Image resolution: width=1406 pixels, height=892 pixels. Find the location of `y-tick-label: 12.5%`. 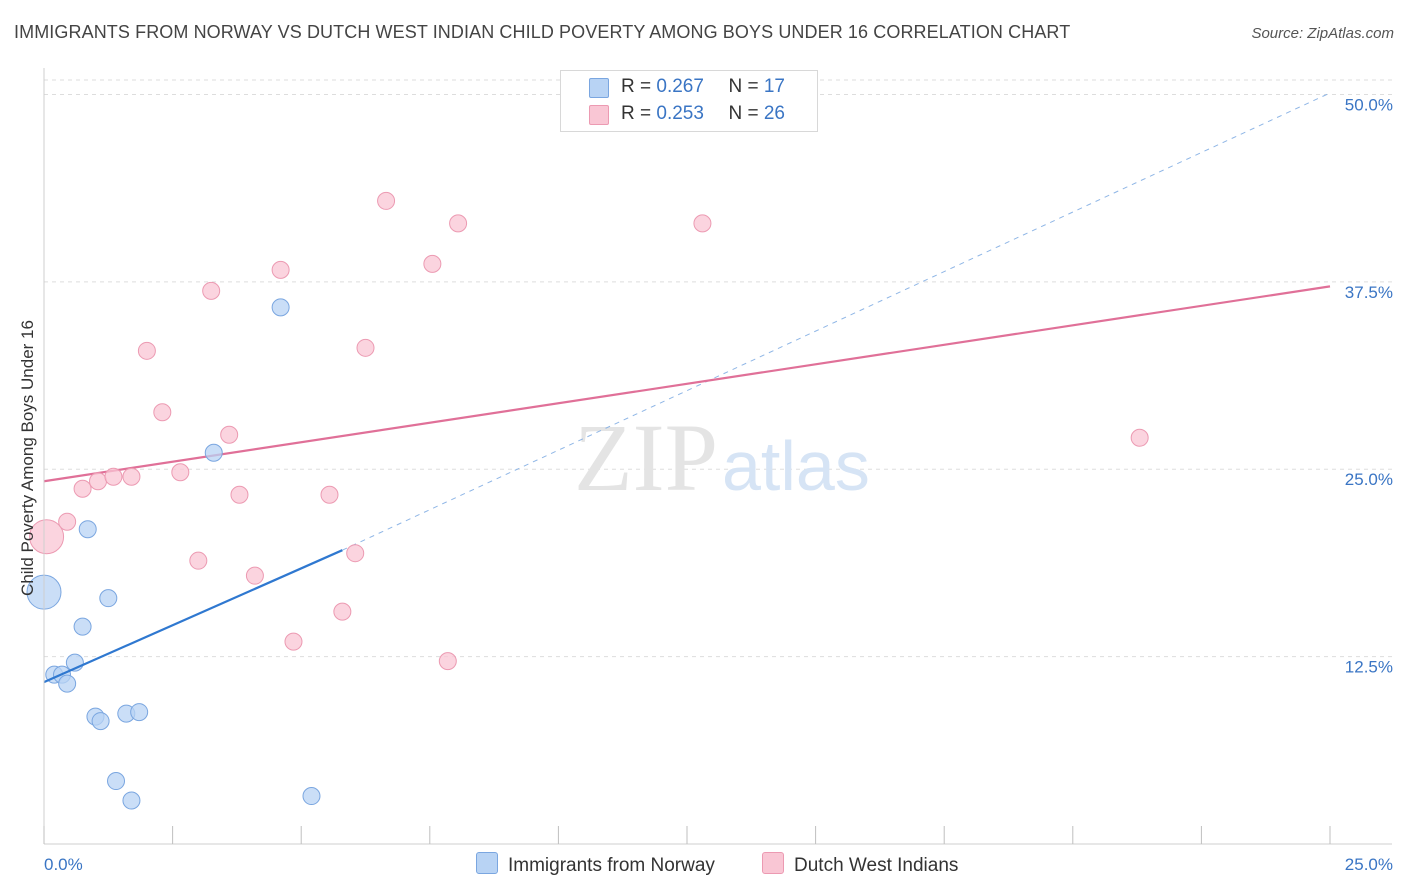

y-tick-label: 12.5% is located at coordinates (1369, 667).